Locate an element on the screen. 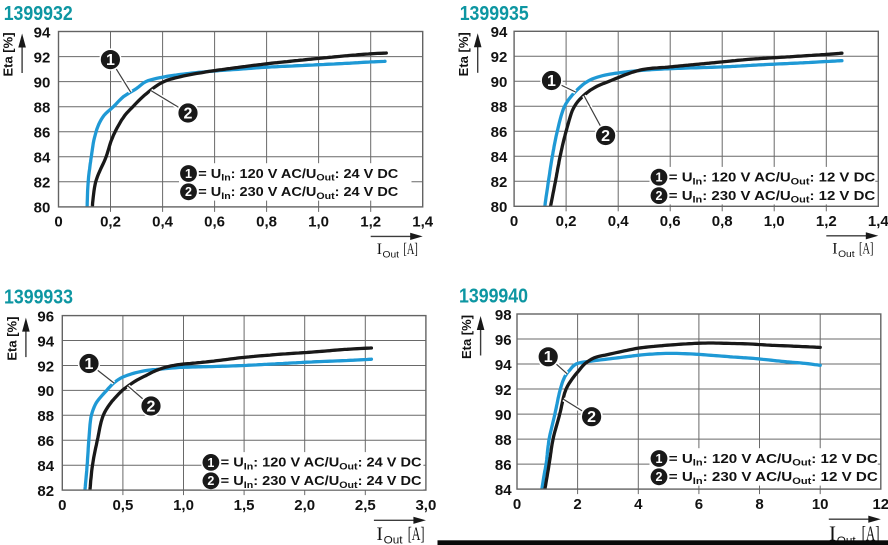 Image resolution: width=888 pixels, height=545 pixels. svg-text: 6 is located at coordinates (699, 504).